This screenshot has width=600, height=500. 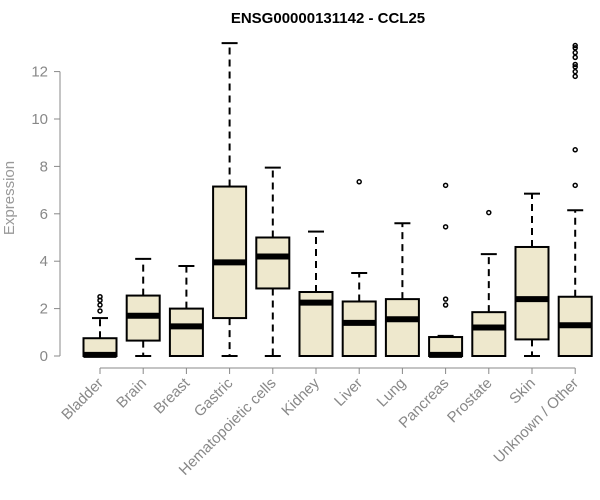 I want to click on y-tick-label: 12, so click(x=39, y=72).